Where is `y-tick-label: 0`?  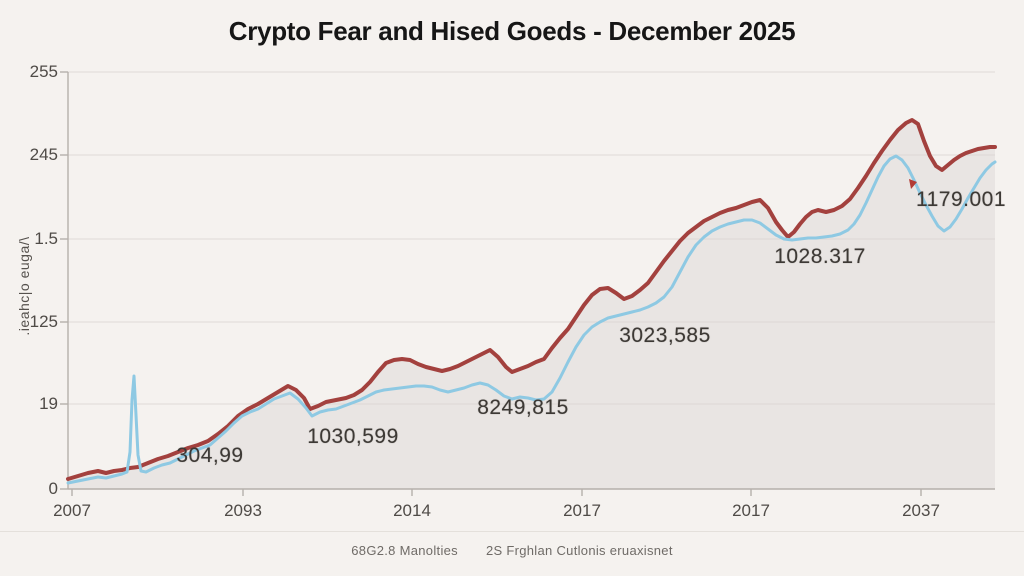 y-tick-label: 0 is located at coordinates (53, 488).